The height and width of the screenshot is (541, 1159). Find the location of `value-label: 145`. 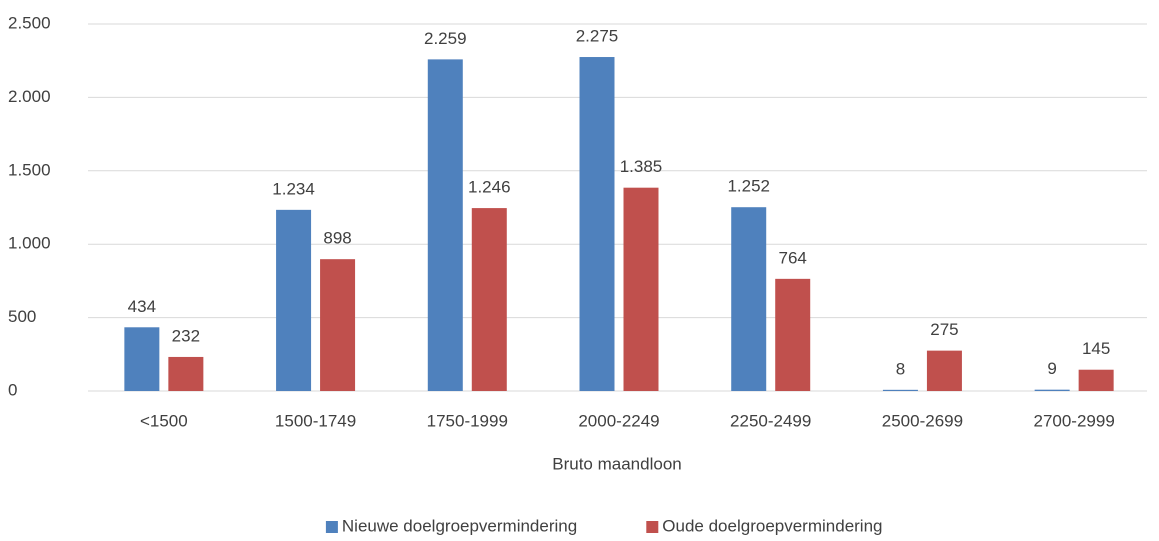

value-label: 145 is located at coordinates (1096, 348).